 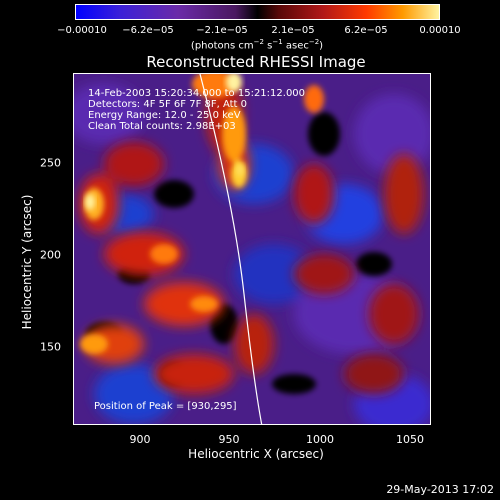 What do you see at coordinates (366, 30) in the screenshot?
I see `colorbar-tick: 6.2e−05` at bounding box center [366, 30].